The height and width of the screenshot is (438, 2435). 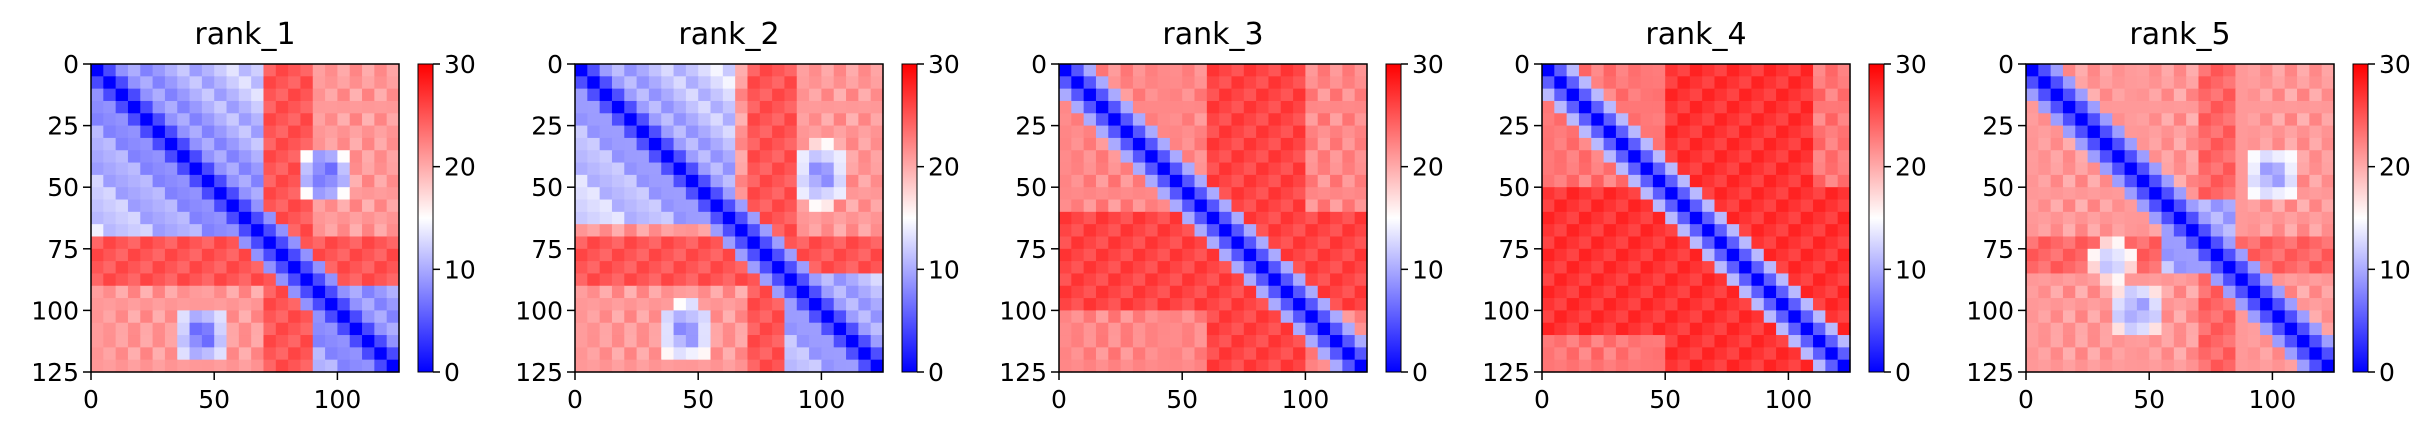 What do you see at coordinates (244, 34) in the screenshot?
I see `panel-title: rank_1` at bounding box center [244, 34].